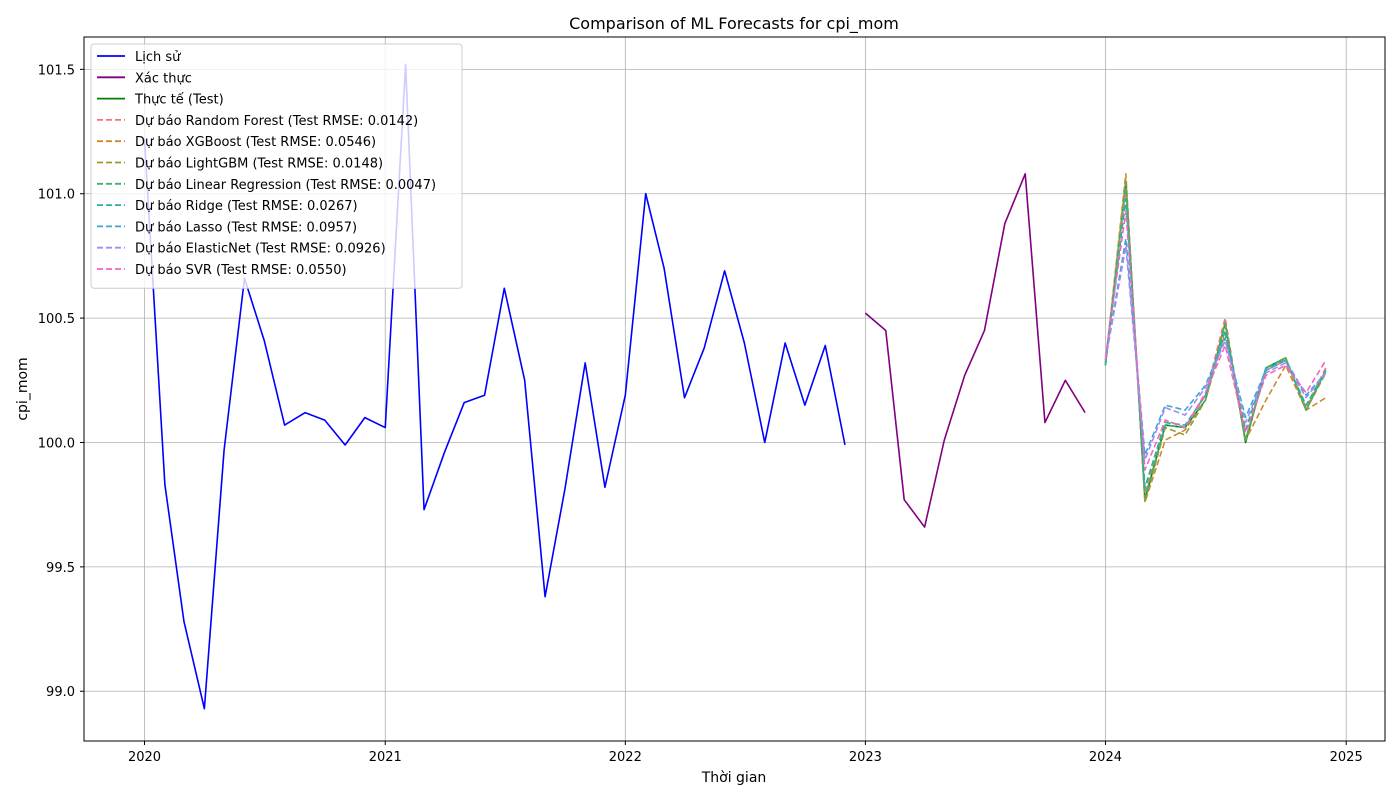 This screenshot has height=800, width=1400. What do you see at coordinates (56, 195) in the screenshot?
I see `y-tick-label: 101.0` at bounding box center [56, 195].